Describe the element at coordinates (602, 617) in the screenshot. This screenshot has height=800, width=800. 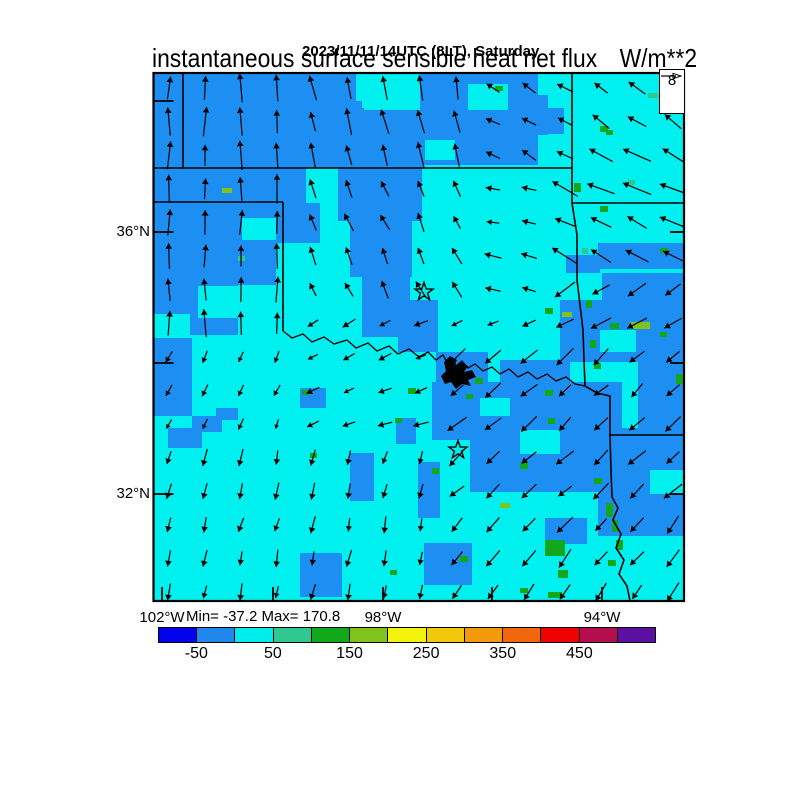
I see `lon-tick-label: 94°W` at that location.